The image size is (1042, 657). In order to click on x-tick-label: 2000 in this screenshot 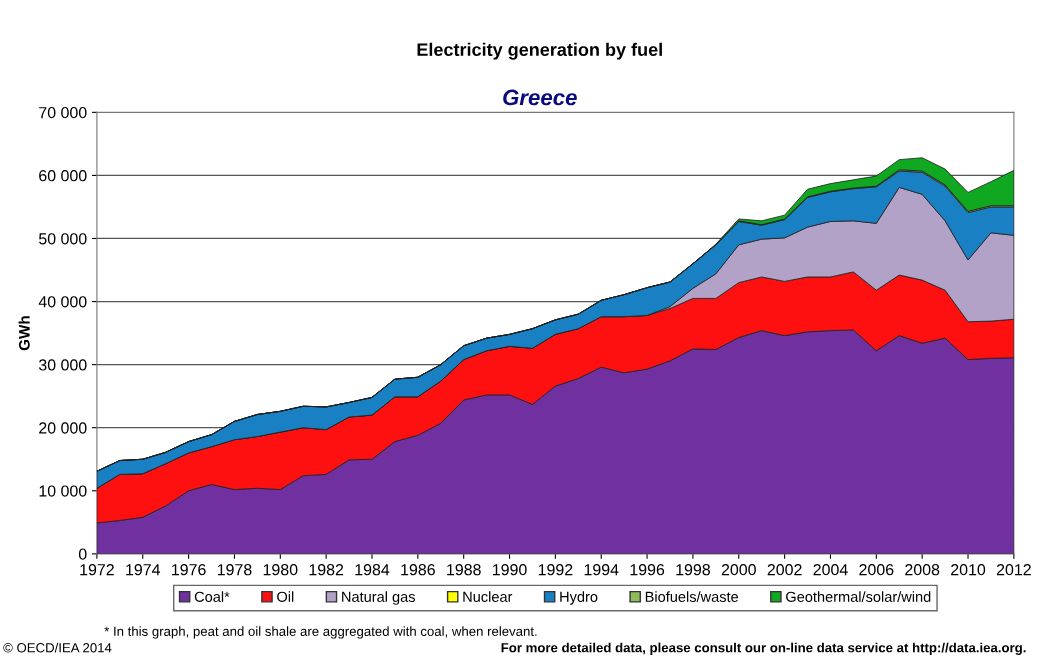, I will do `click(738, 569)`.